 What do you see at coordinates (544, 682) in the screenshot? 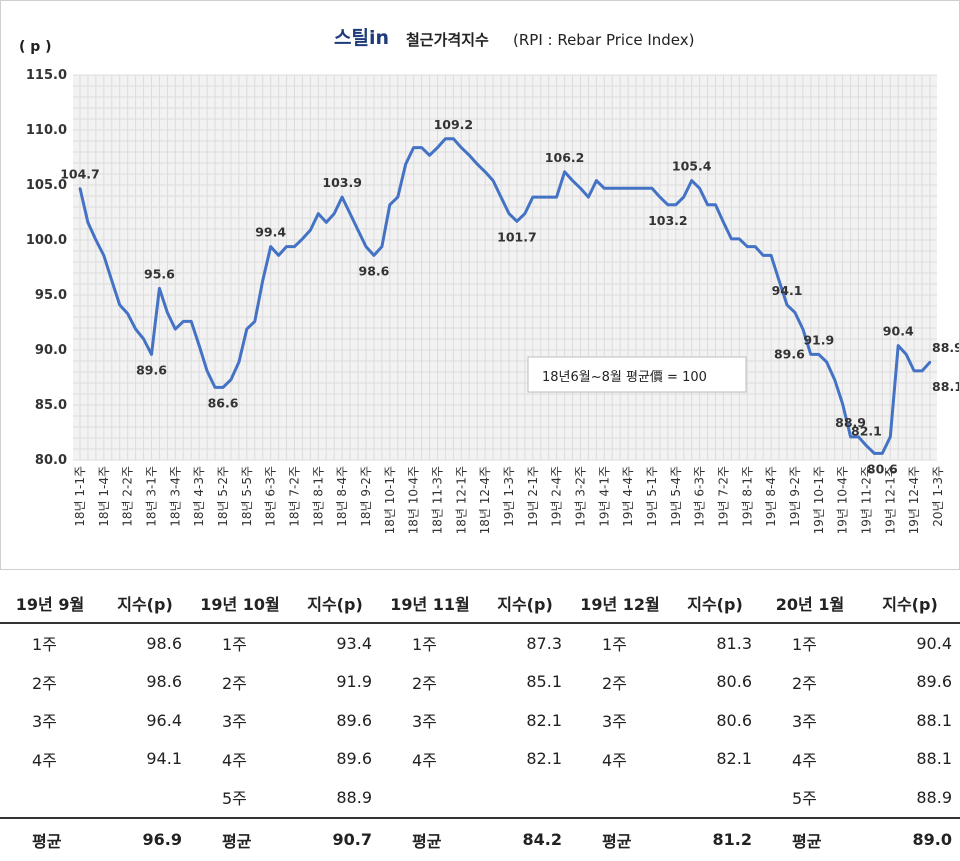
I see `value-cell: 85.1` at bounding box center [544, 682].